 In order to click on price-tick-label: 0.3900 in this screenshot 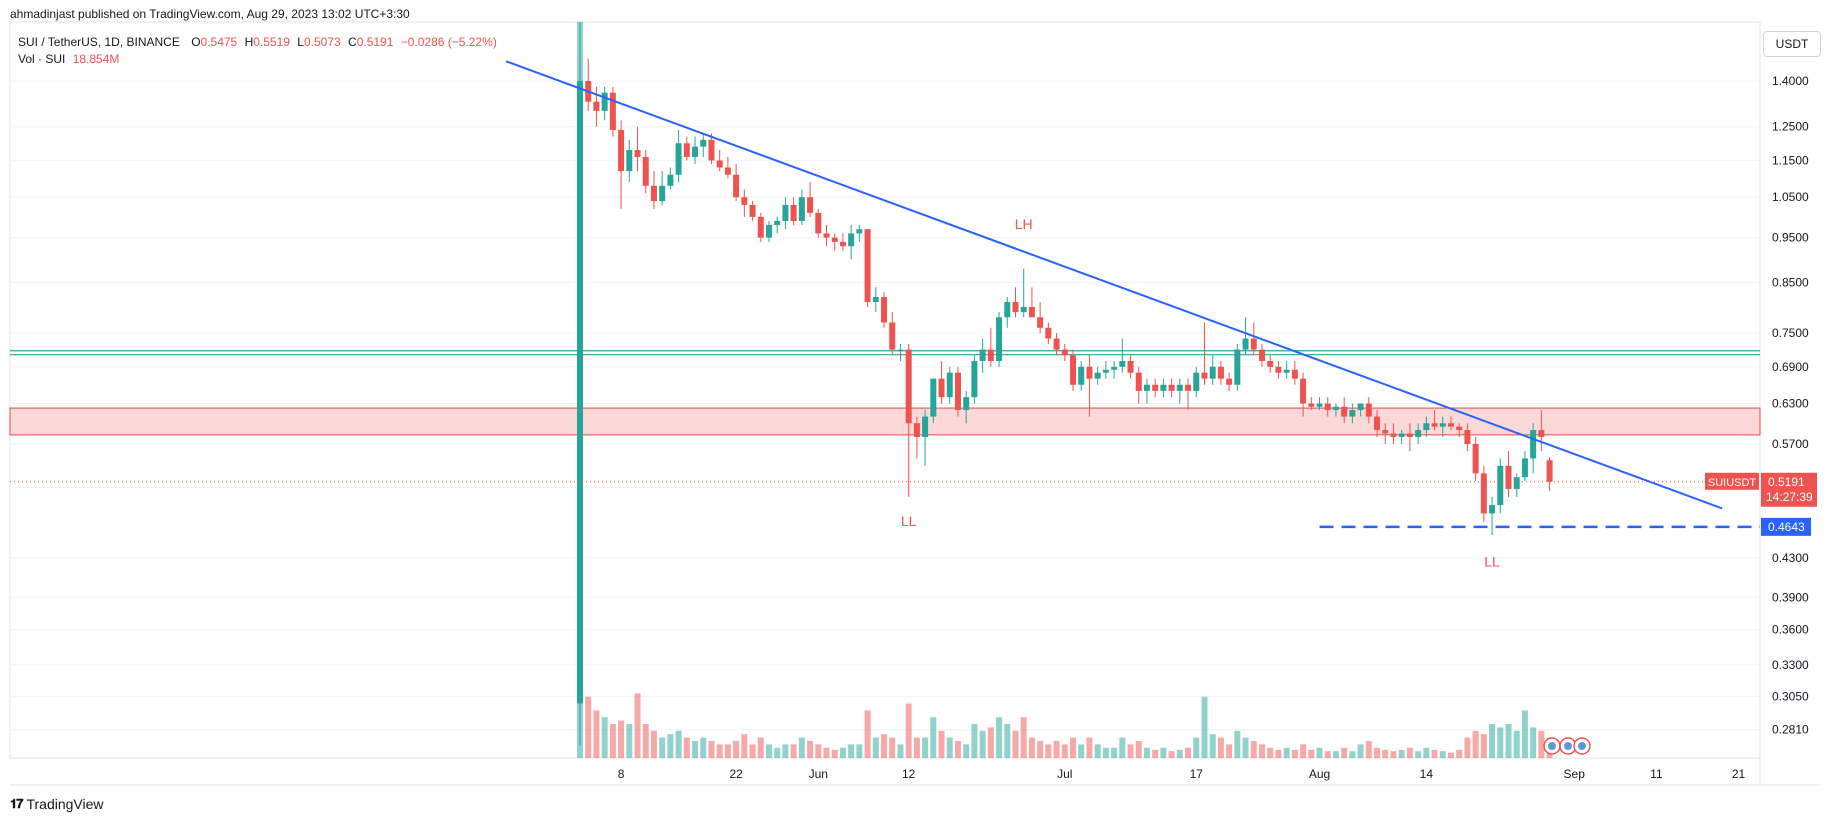, I will do `click(1790, 597)`.